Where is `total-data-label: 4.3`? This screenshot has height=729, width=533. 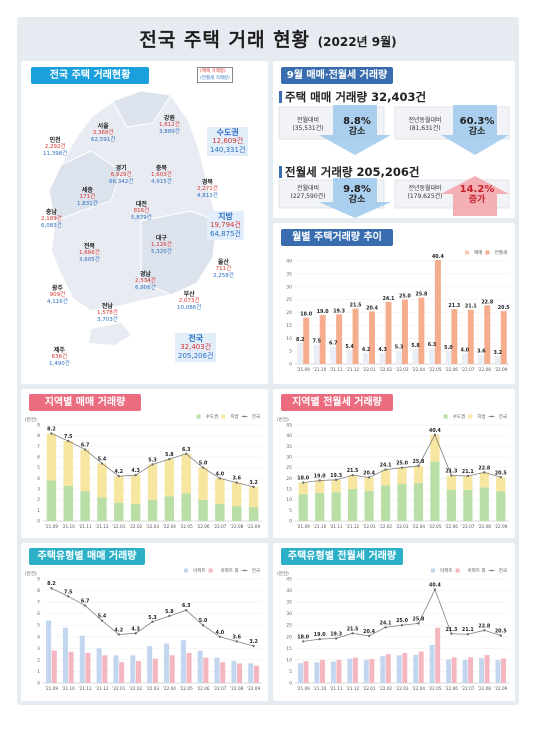
total-data-label: 4.3 is located at coordinates (135, 629).